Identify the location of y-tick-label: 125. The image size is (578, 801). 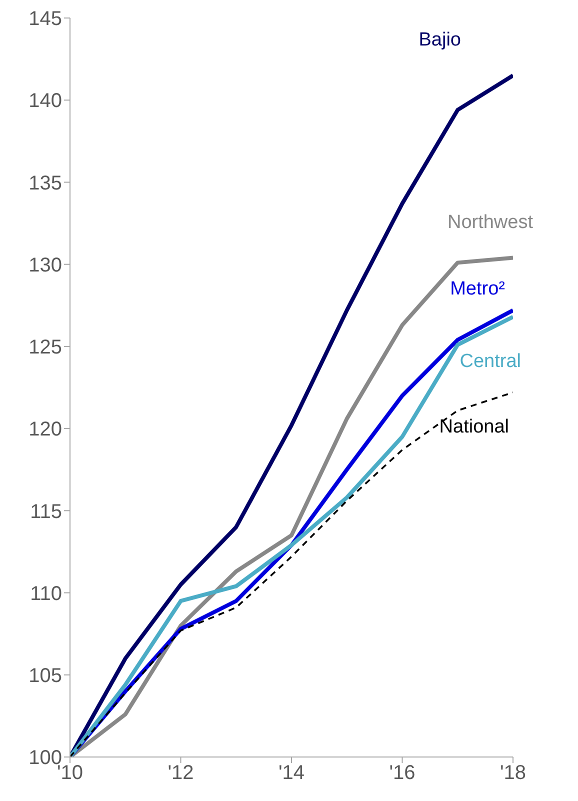
(45, 347).